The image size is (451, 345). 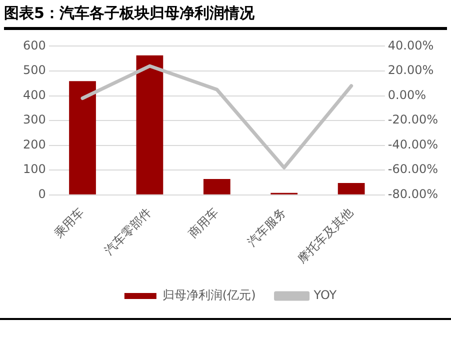 What do you see at coordinates (411, 45) in the screenshot?
I see `y2-tick-label: 40.00%` at bounding box center [411, 45].